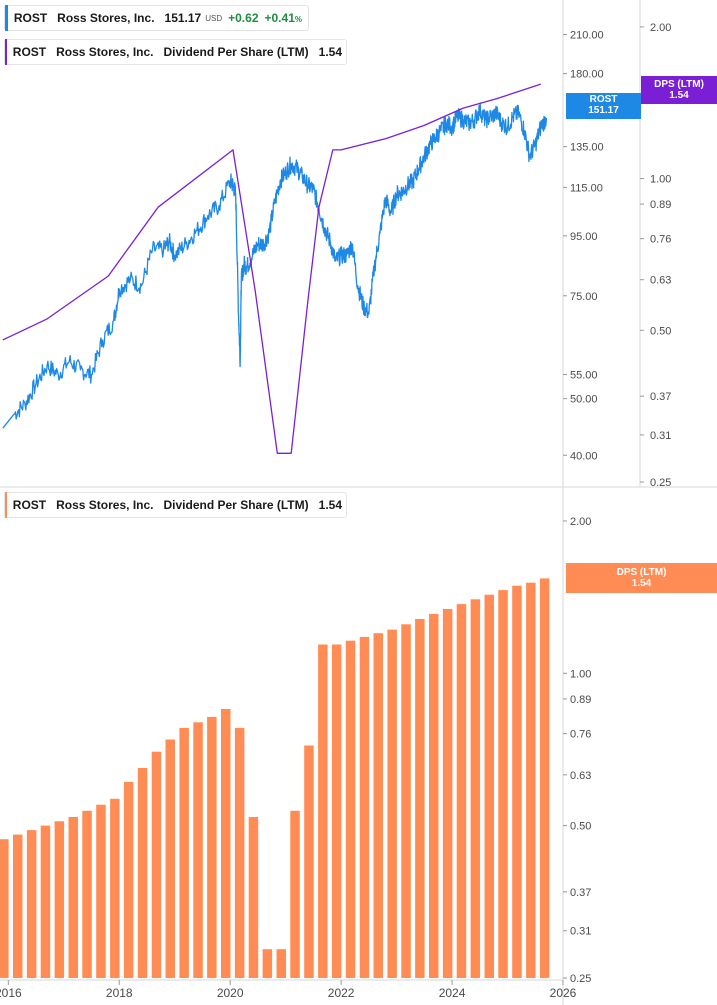  What do you see at coordinates (105, 505) in the screenshot?
I see `legend-dps-bottom-name: Ross Stores, Inc.` at bounding box center [105, 505].